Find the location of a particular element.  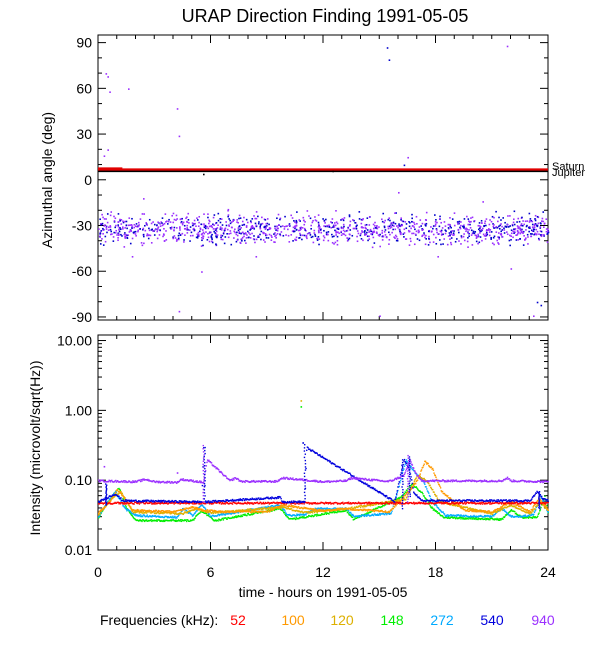

azimuth-y-axis-label: Azimuthal angle (deg) is located at coordinates (47, 180).